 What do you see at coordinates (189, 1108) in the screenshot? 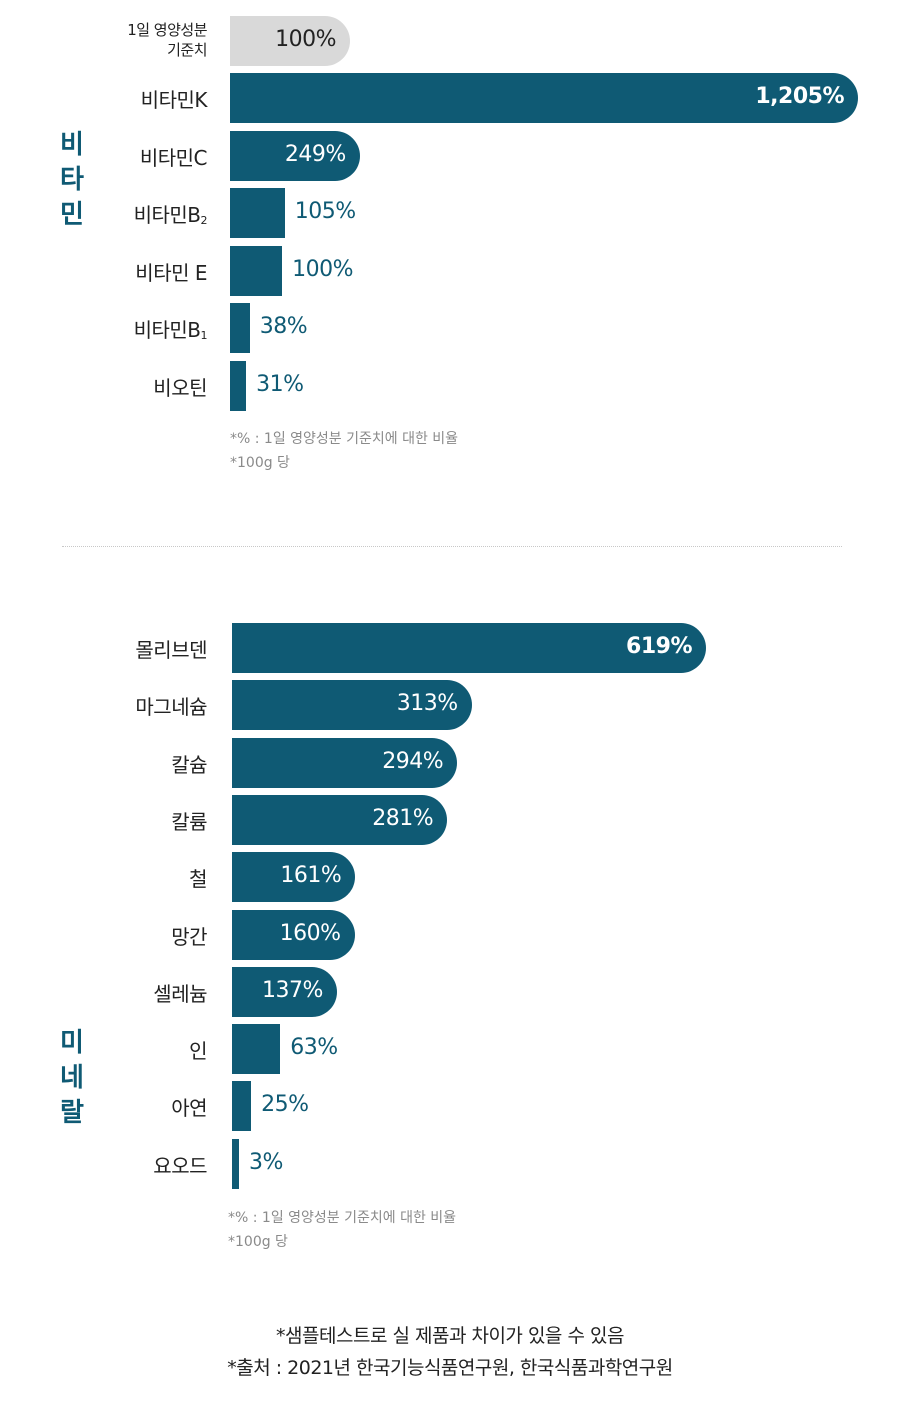
I see `category-label: 아연` at bounding box center [189, 1108].